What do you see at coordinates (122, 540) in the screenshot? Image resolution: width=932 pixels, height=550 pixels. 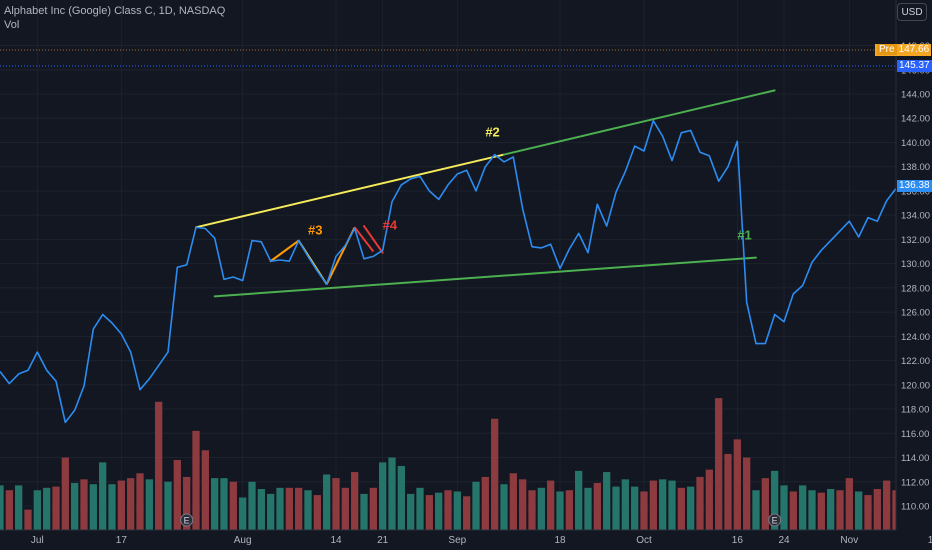 I see `time-tick-label: 17` at bounding box center [122, 540].